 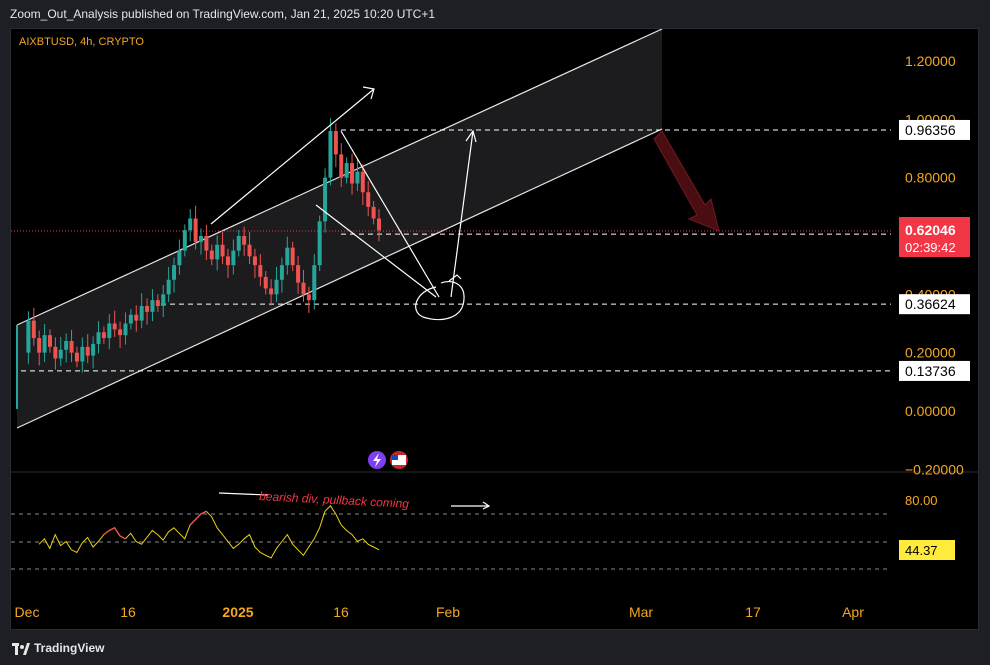 I want to click on bearish-arrow, so click(x=686, y=181).